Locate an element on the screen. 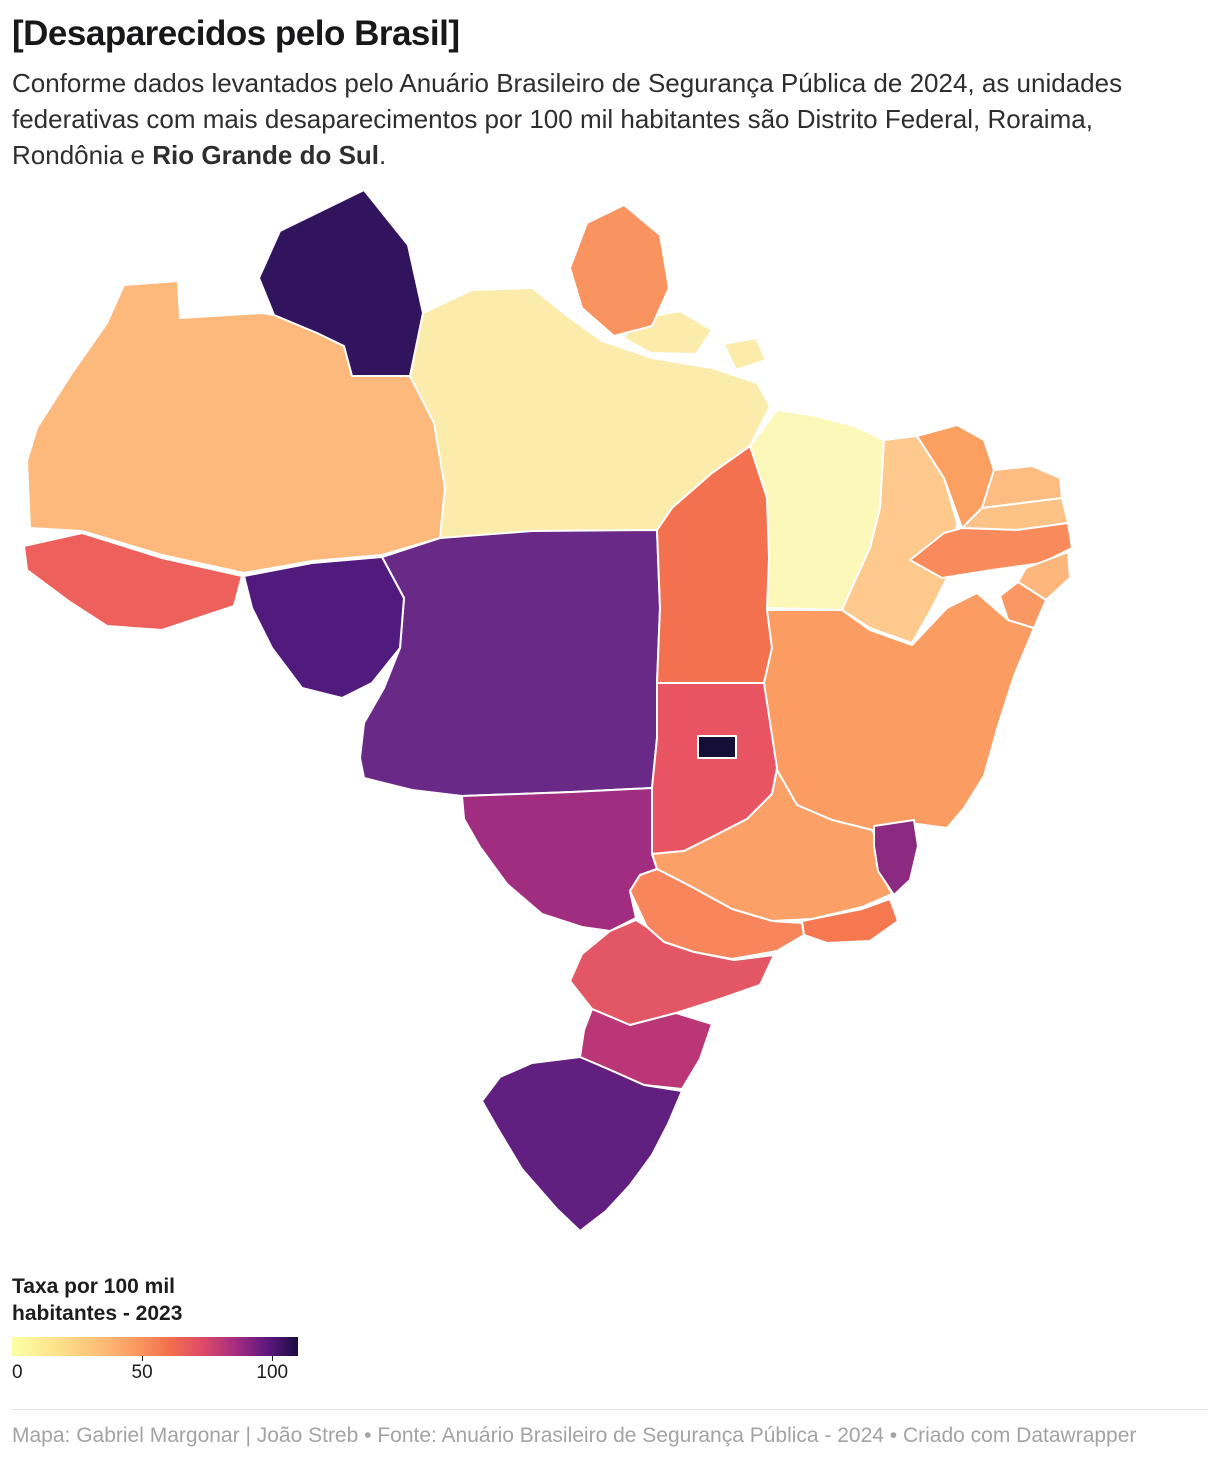 The width and height of the screenshot is (1220, 1464). state-sergipe is located at coordinates (1023, 604).